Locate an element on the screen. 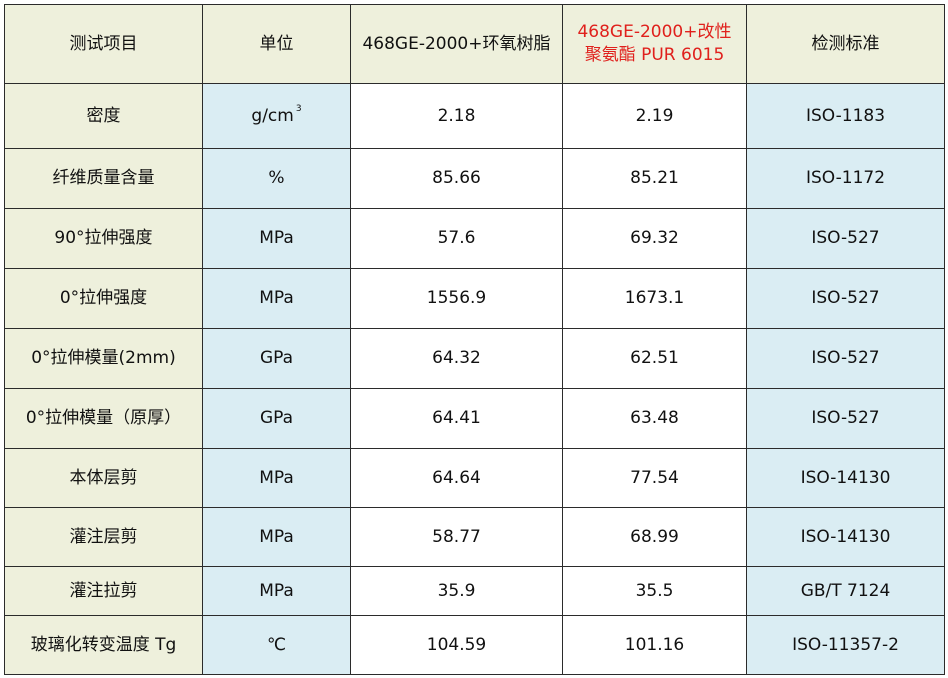 The image size is (948, 678). row-value-b: 63.48 is located at coordinates (654, 418).